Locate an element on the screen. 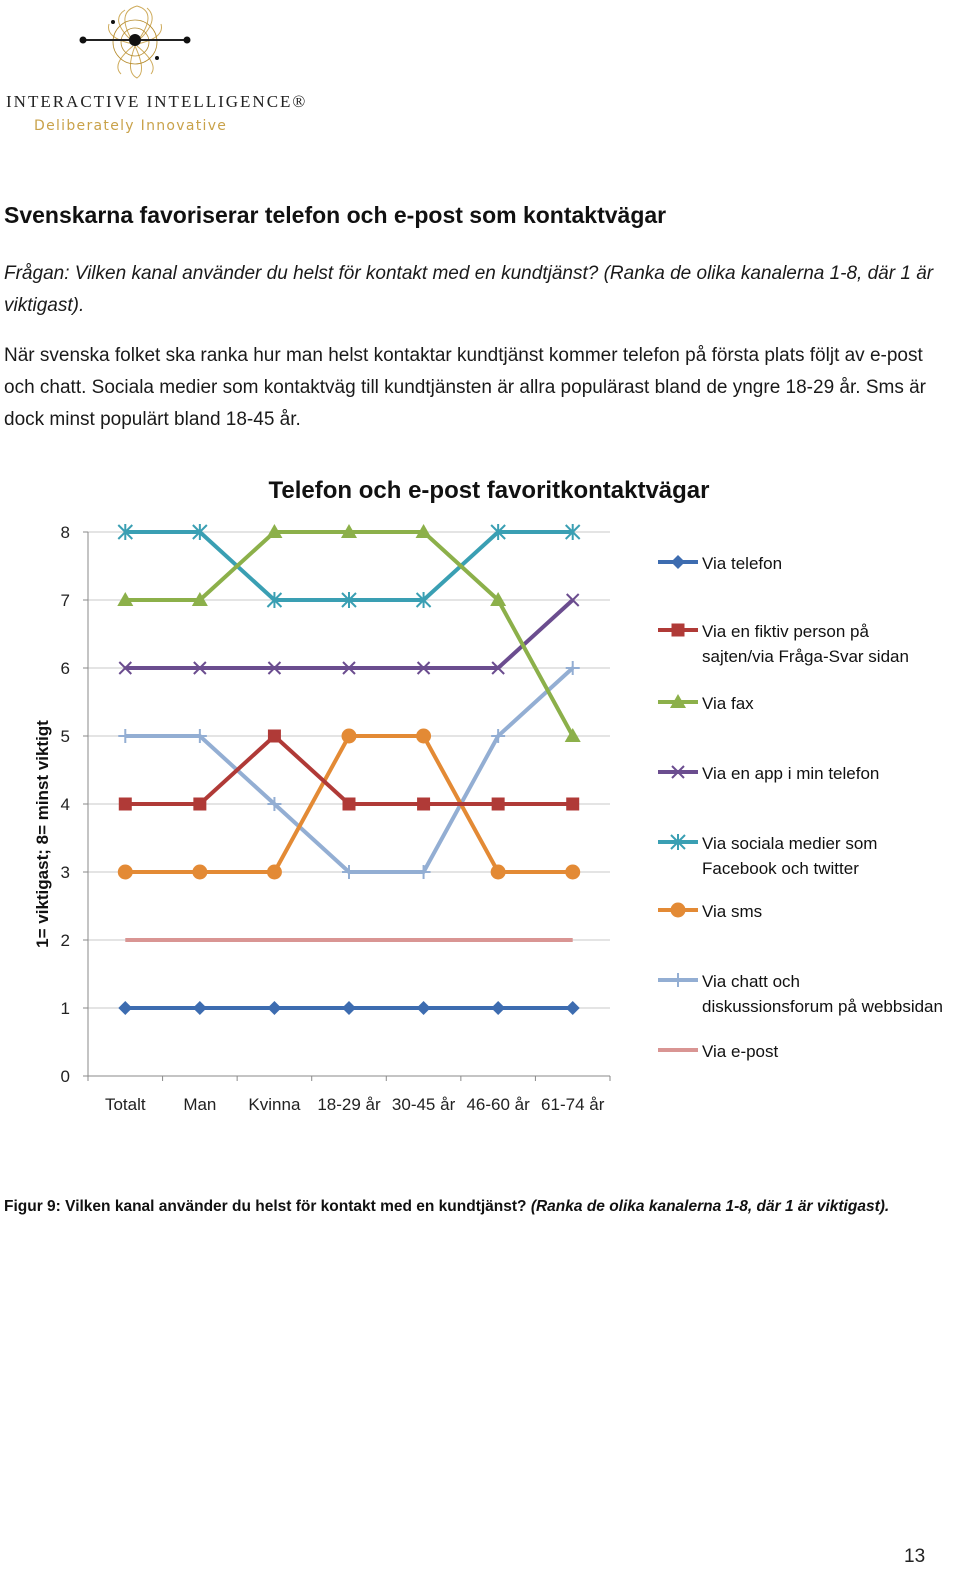  logo-tagline: Deliberately Innovative is located at coordinates (131, 126).